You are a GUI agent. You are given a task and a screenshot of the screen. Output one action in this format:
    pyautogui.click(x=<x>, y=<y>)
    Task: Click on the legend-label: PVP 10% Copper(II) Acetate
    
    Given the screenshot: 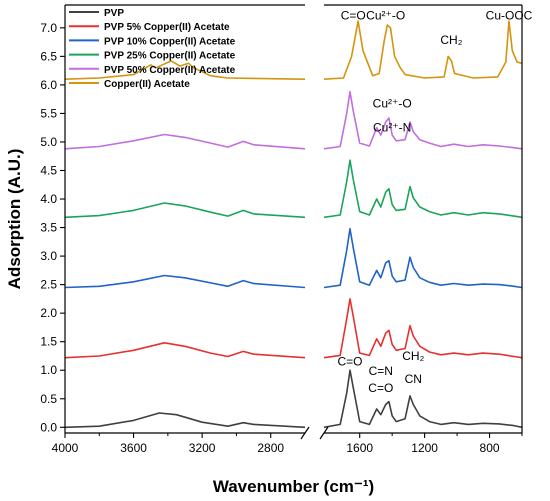 What is the action you would take?
    pyautogui.click(x=170, y=41)
    